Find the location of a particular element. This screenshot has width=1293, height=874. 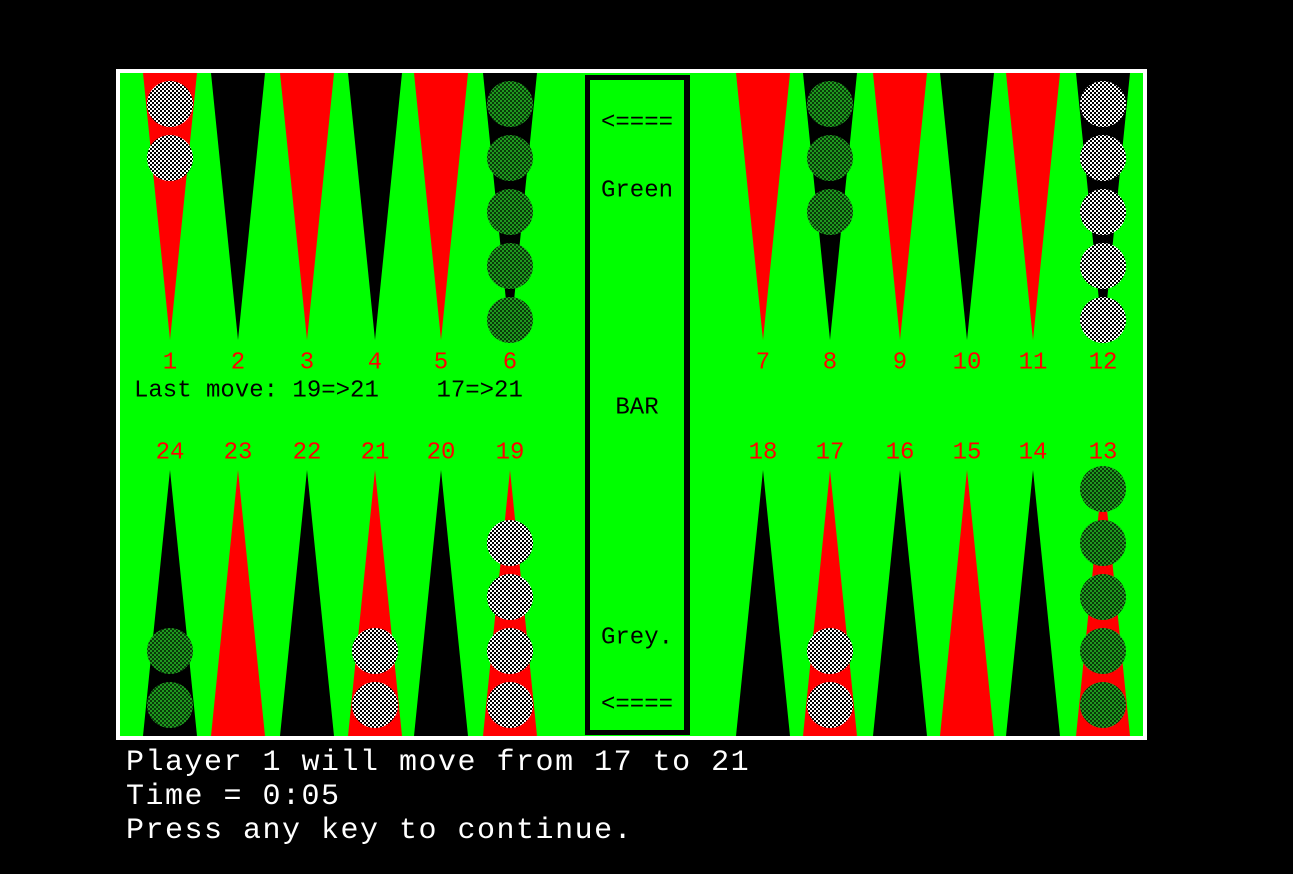

point-number: 10 is located at coordinates (967, 362).